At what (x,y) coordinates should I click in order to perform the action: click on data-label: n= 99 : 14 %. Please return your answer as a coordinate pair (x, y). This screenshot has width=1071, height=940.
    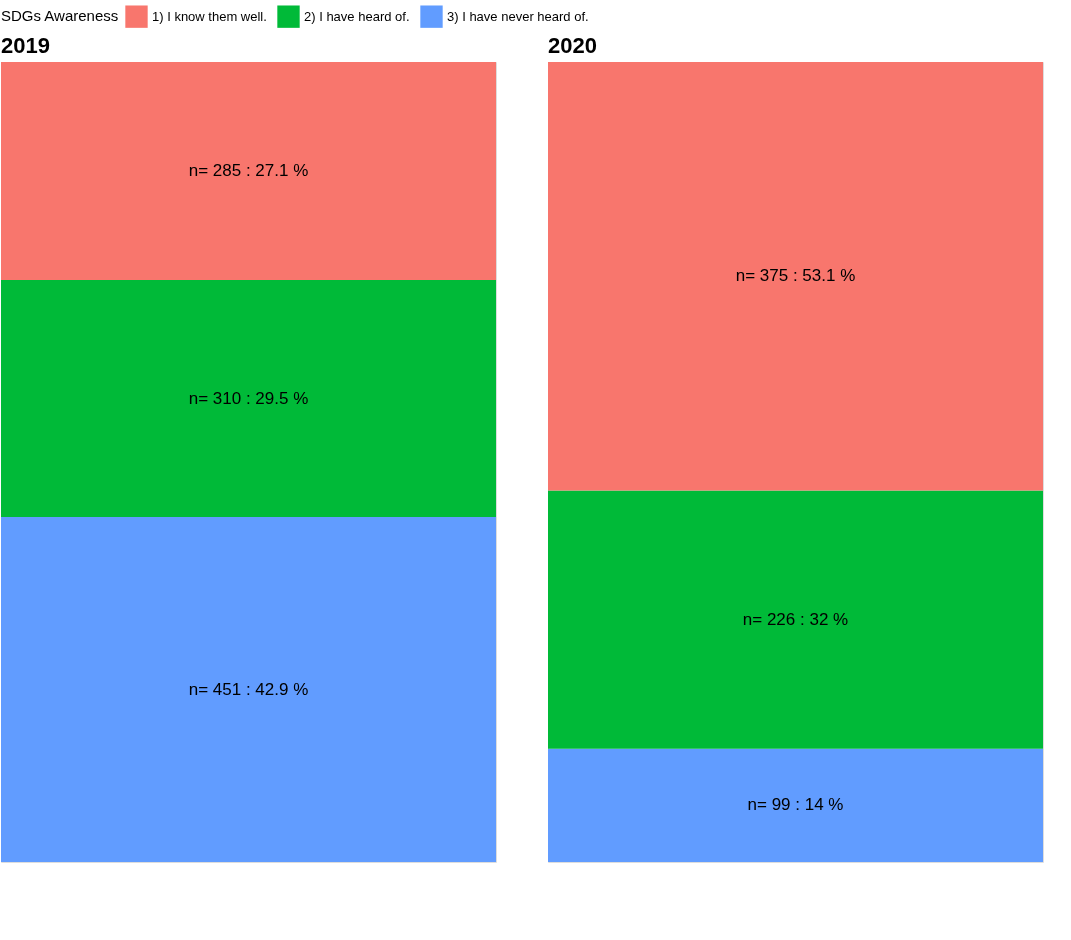
    Looking at the image, I should click on (795, 805).